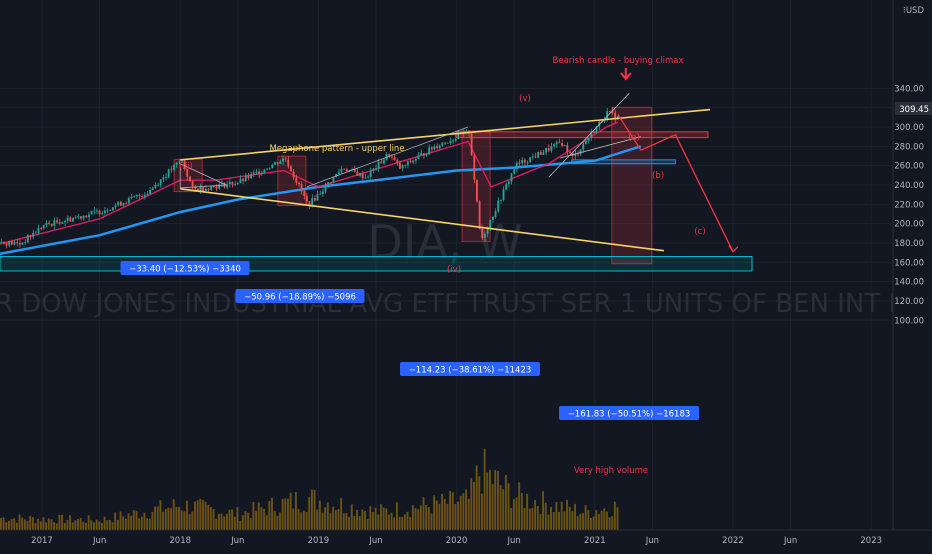  Describe the element at coordinates (180, 541) in the screenshot. I see `x-tick-label: 2018` at that location.